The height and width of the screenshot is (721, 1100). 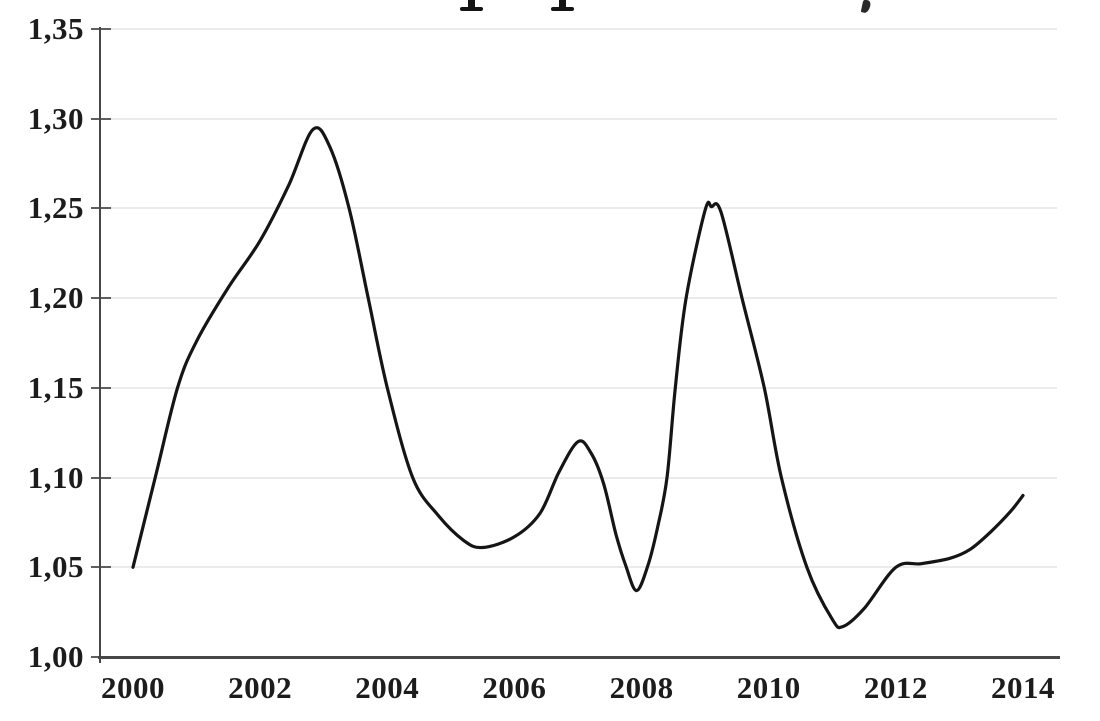 I want to click on y-axis-tick-label: 1,05, so click(x=55, y=567).